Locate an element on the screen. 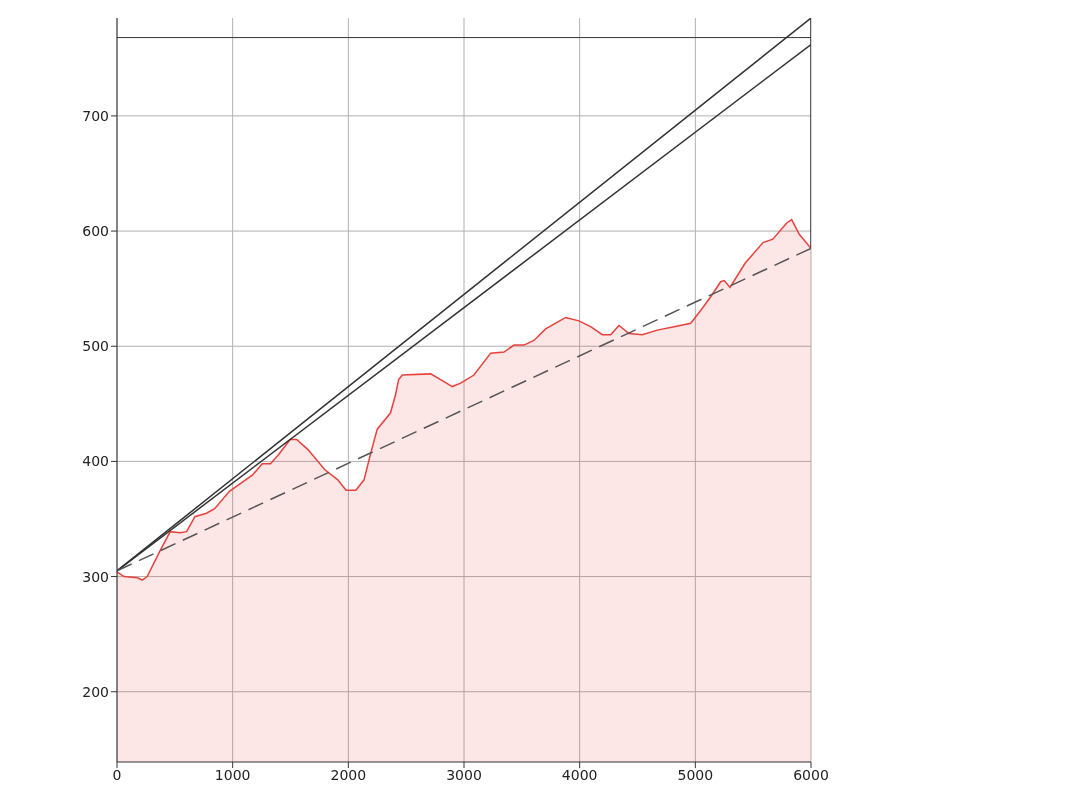  x-tick-label: 1000 is located at coordinates (232, 774).